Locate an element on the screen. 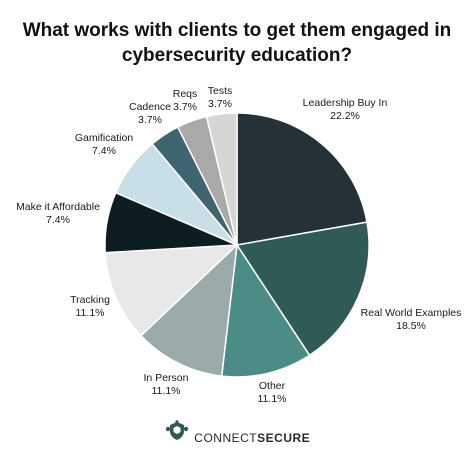 This screenshot has width=474, height=474. pie-slice-other is located at coordinates (265, 310).